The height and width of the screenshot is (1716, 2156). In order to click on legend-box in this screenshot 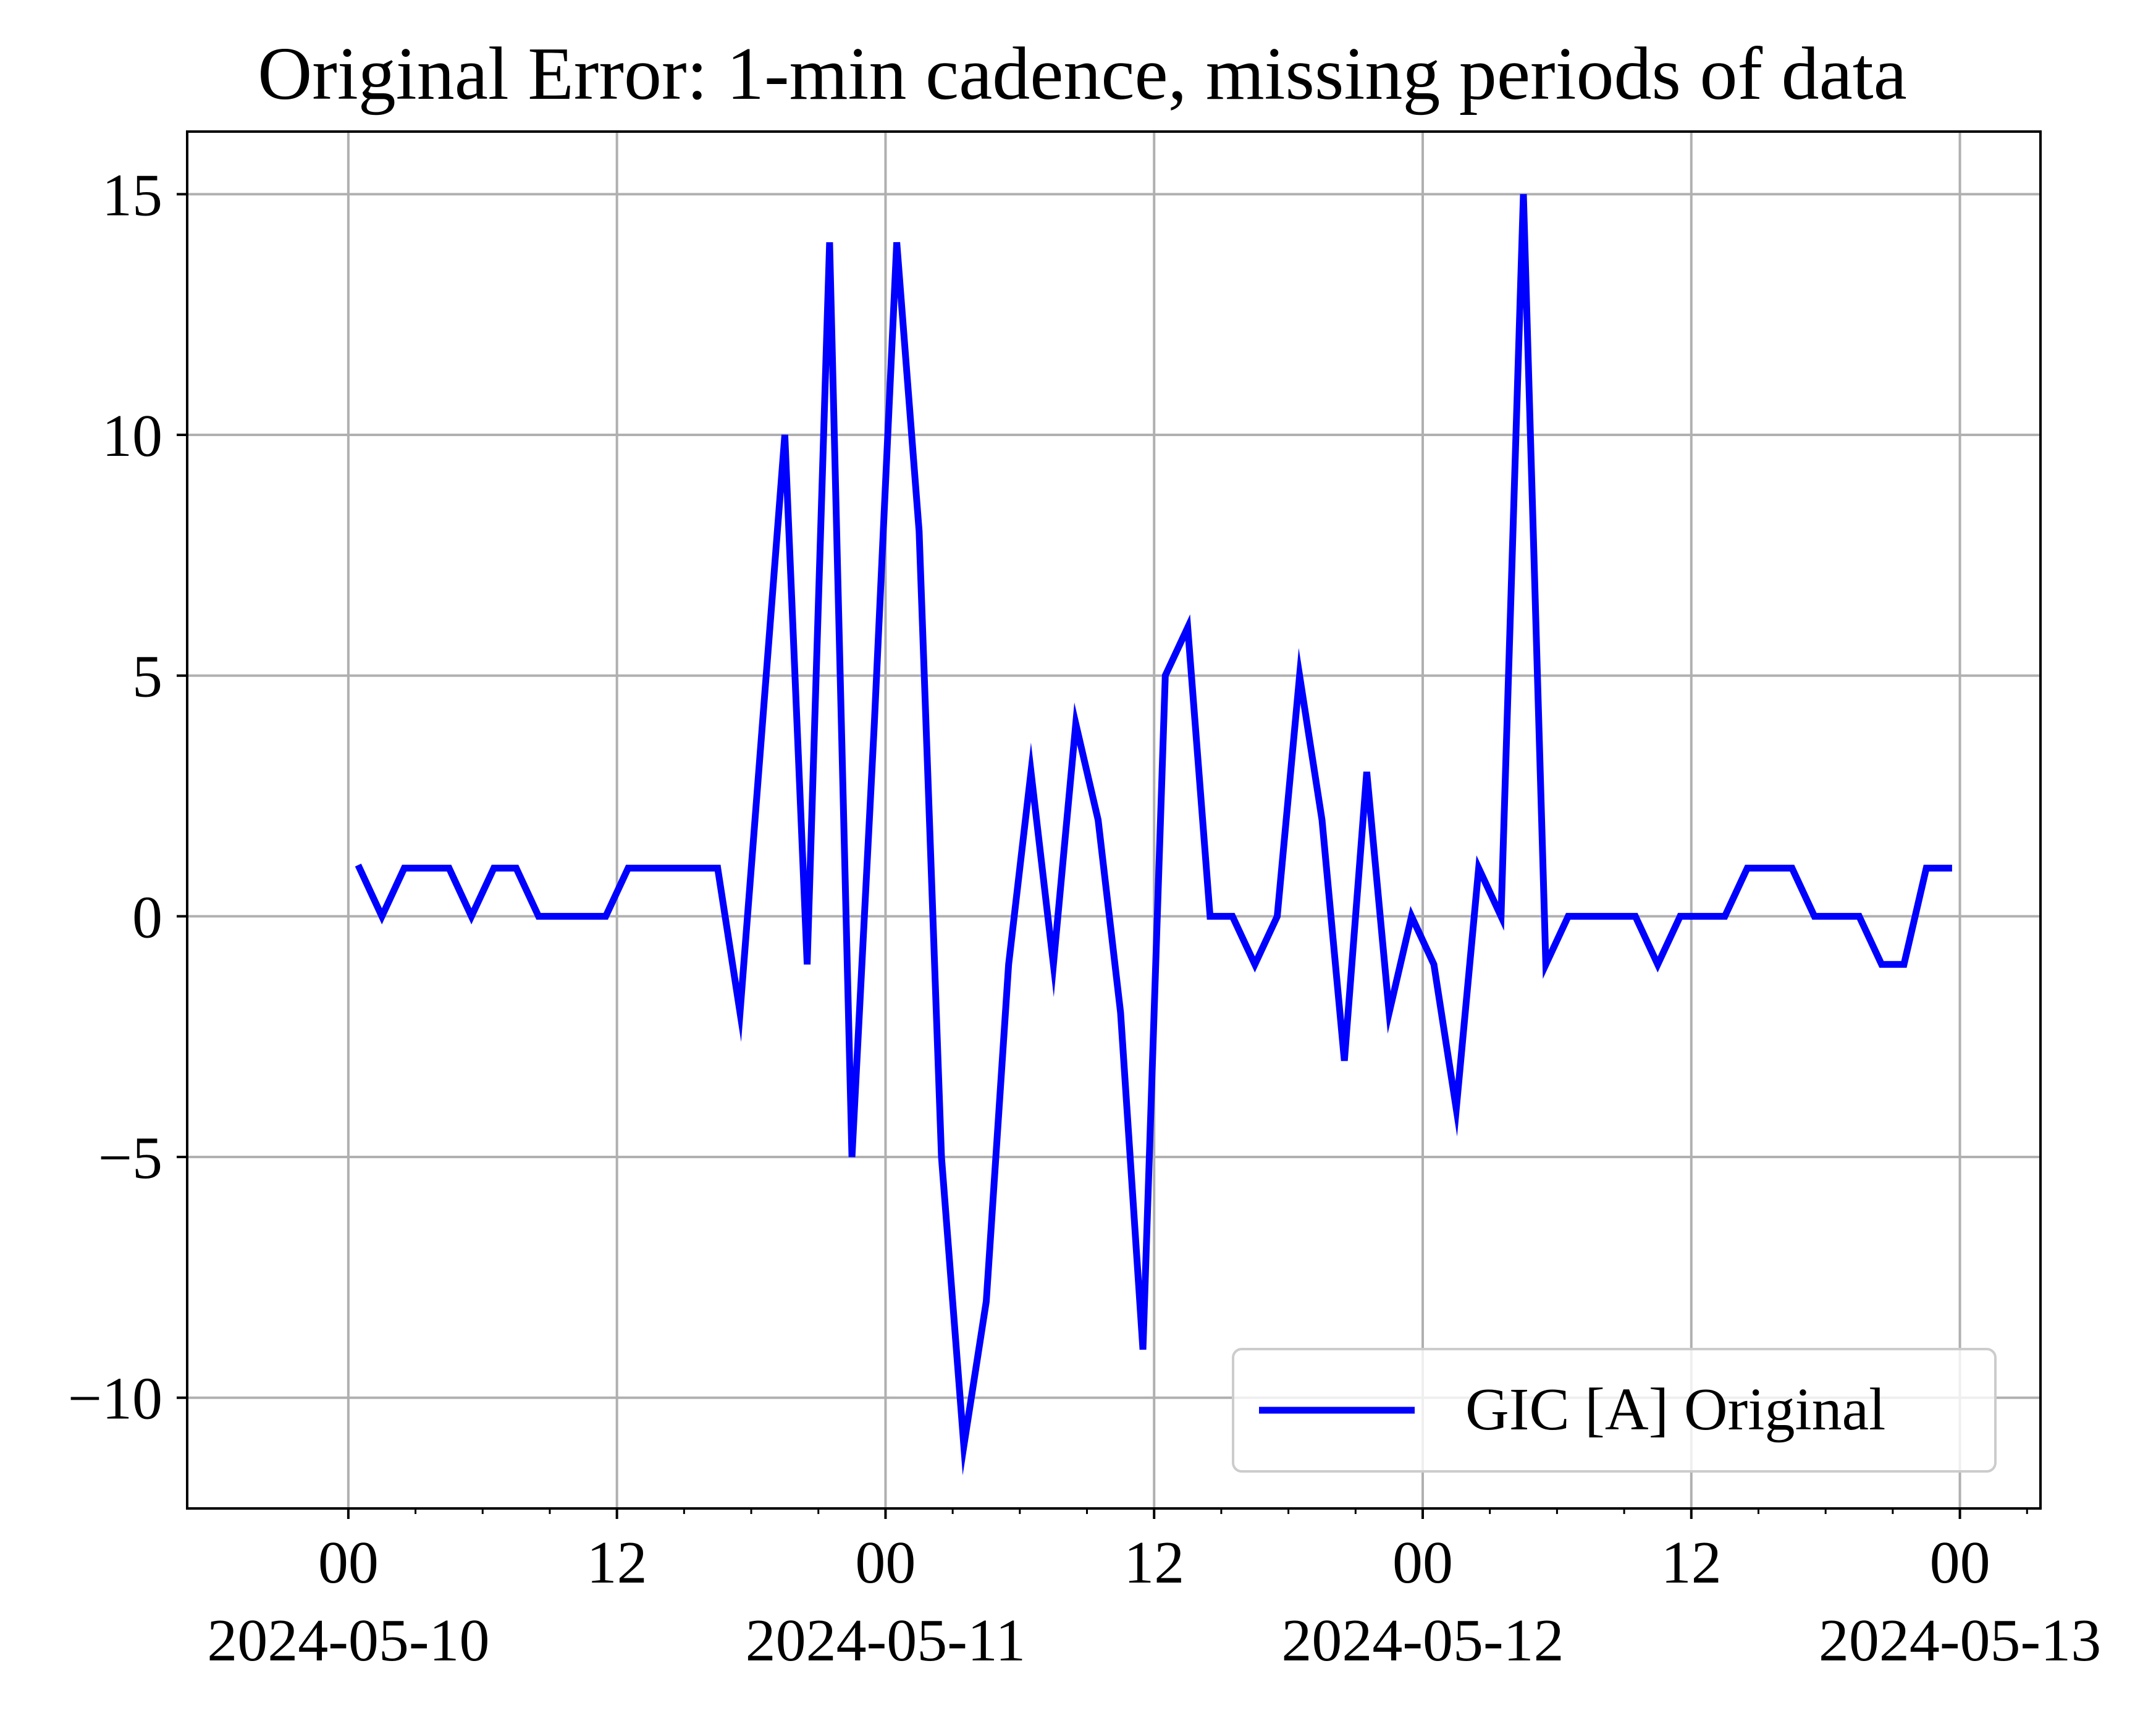, I will do `click(1615, 1410)`.